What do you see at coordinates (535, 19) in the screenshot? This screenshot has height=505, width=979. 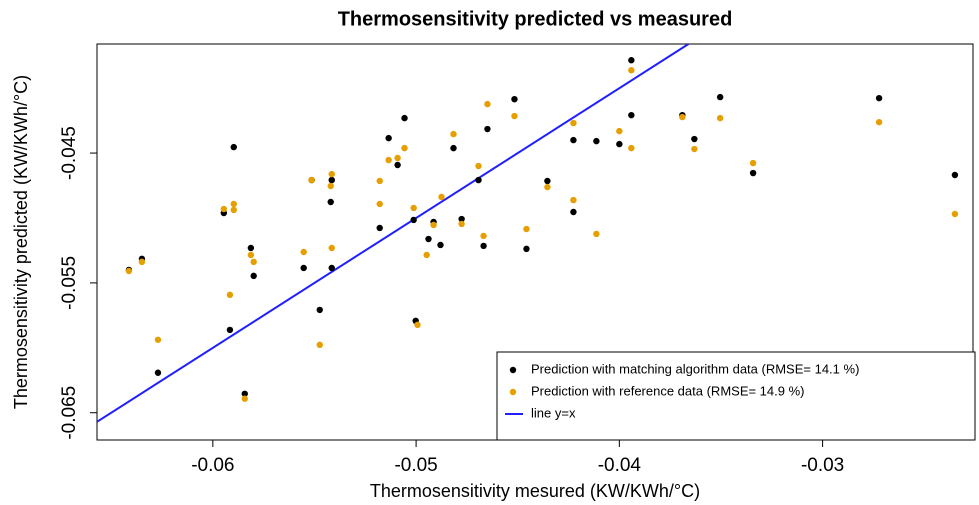 I see `chart-title: Thermosensitivity predicted vs measured` at bounding box center [535, 19].